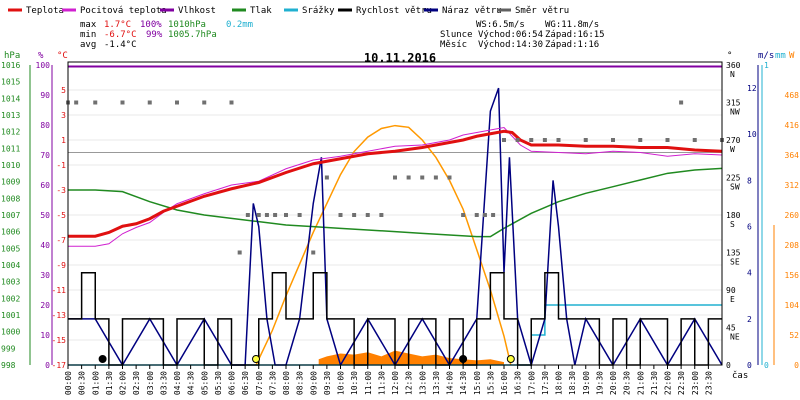 Image resolution: width=800 pixels, height=400 pixels. Describe the element at coordinates (61, 190) in the screenshot. I see `temp-tick-label: -3` at that location.